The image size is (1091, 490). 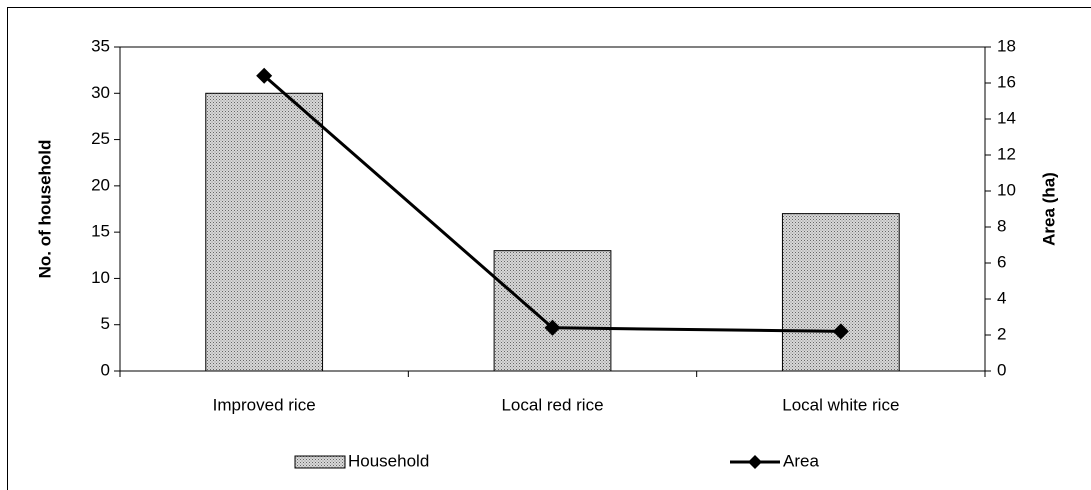 What do you see at coordinates (105, 369) in the screenshot?
I see `y-tick-label: 0` at bounding box center [105, 369].